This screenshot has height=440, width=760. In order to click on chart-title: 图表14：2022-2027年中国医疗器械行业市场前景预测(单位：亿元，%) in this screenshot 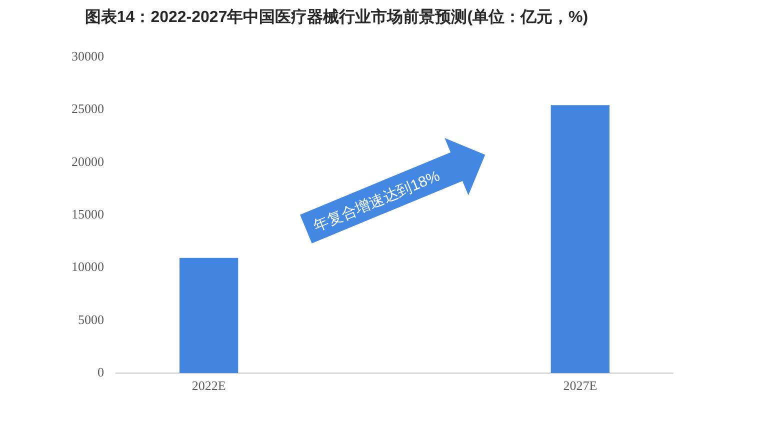, I will do `click(336, 17)`.